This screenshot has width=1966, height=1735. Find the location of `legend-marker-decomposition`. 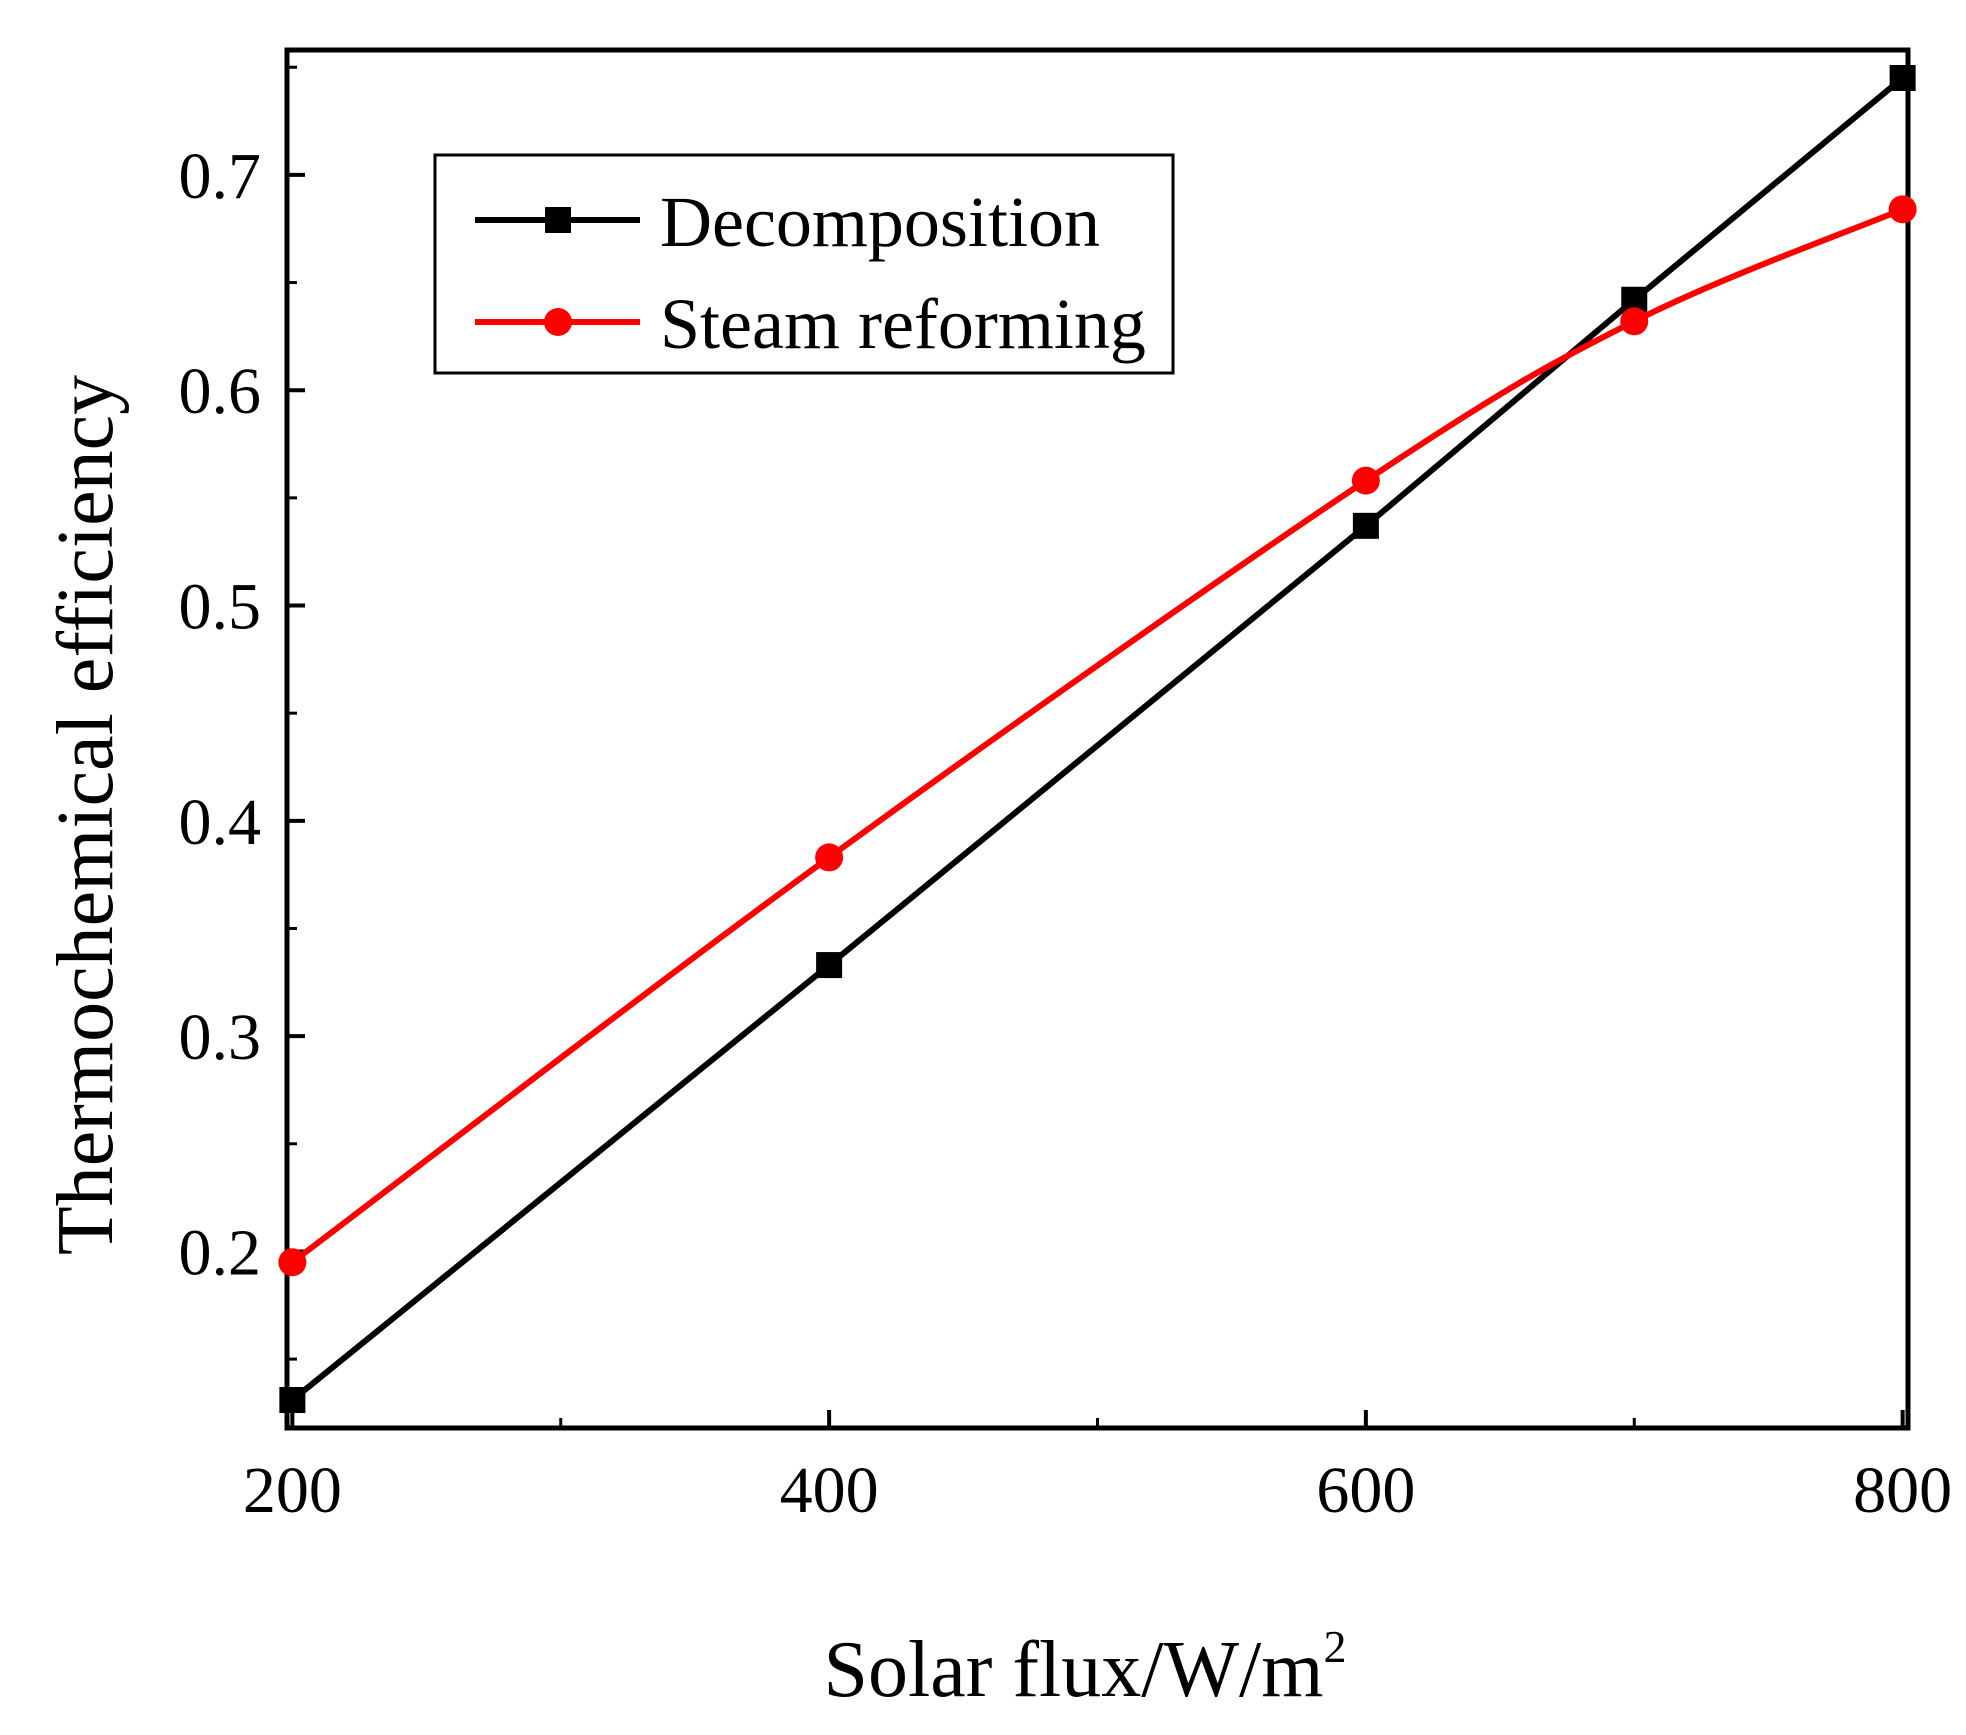

legend-marker-decomposition is located at coordinates (558, 220).